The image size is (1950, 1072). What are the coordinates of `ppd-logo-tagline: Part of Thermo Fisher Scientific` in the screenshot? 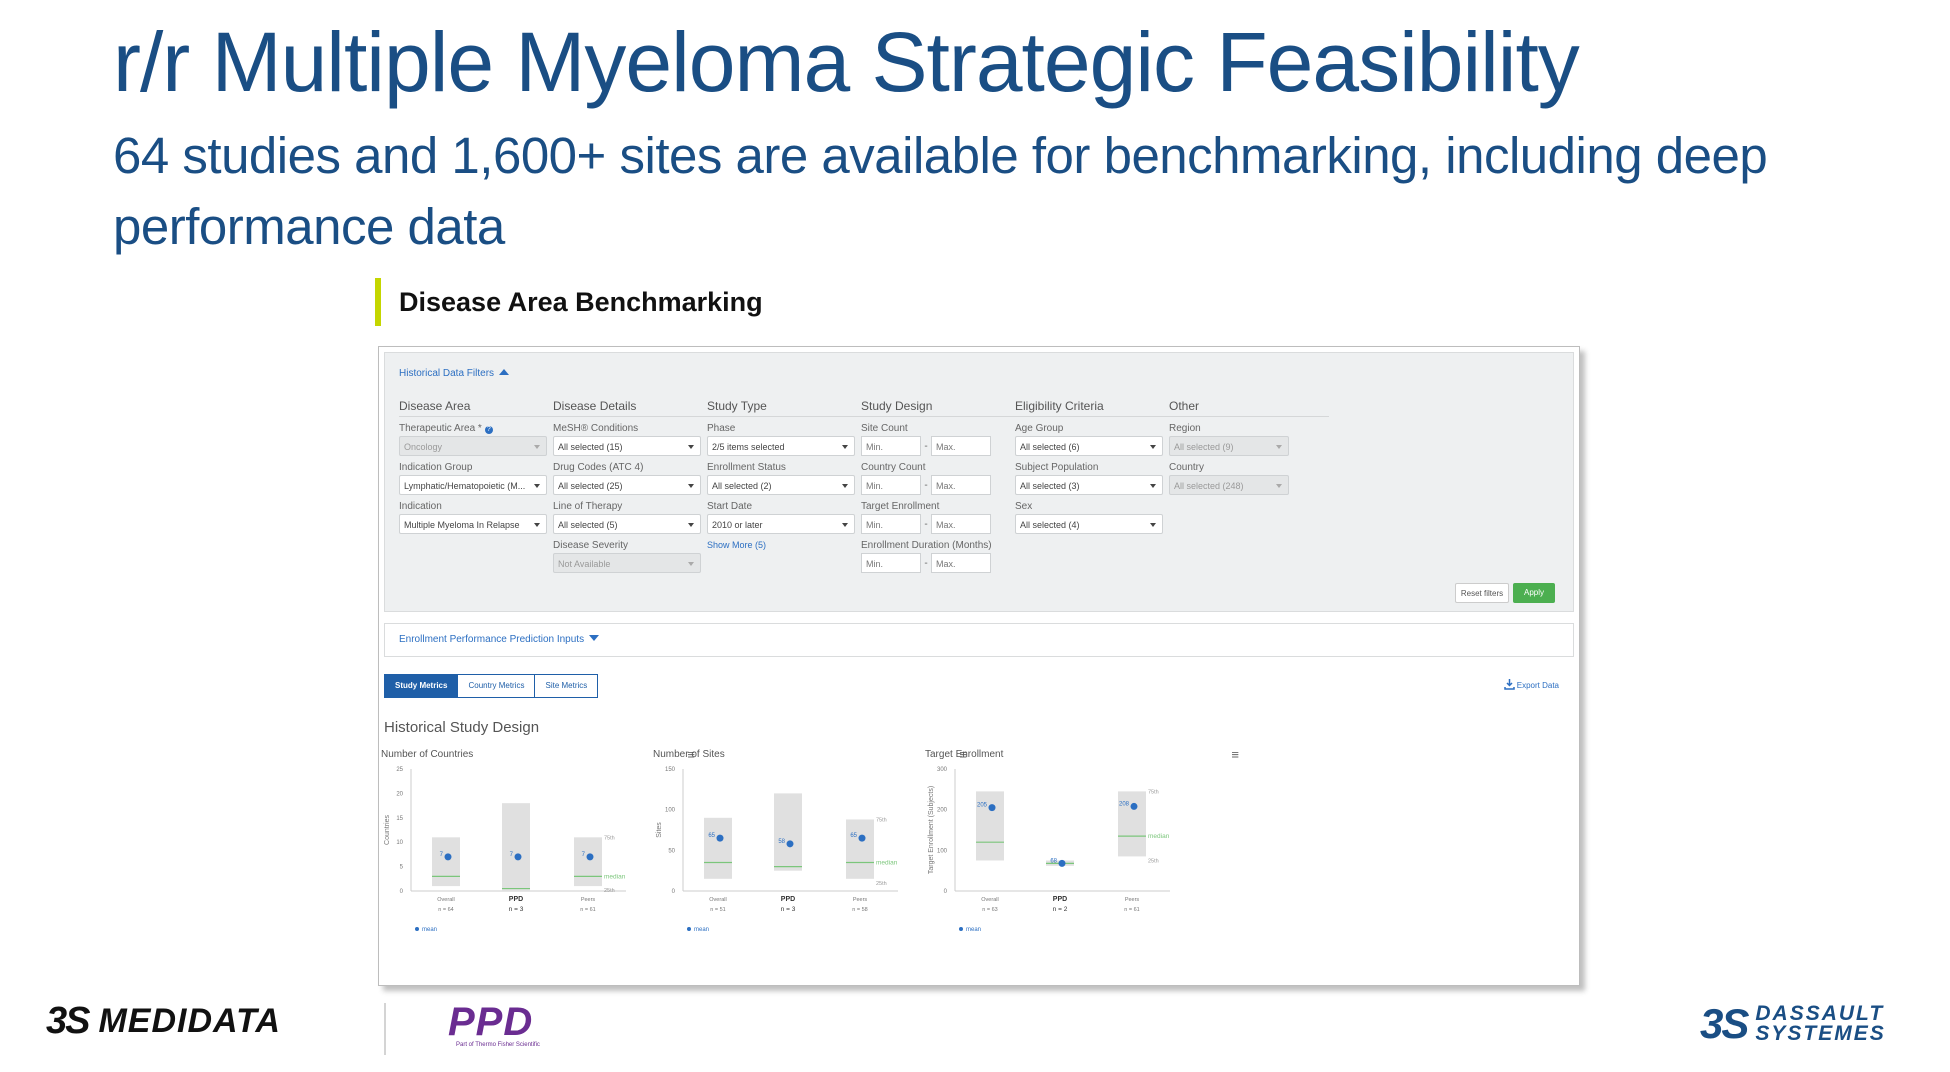 It's located at (498, 1045).